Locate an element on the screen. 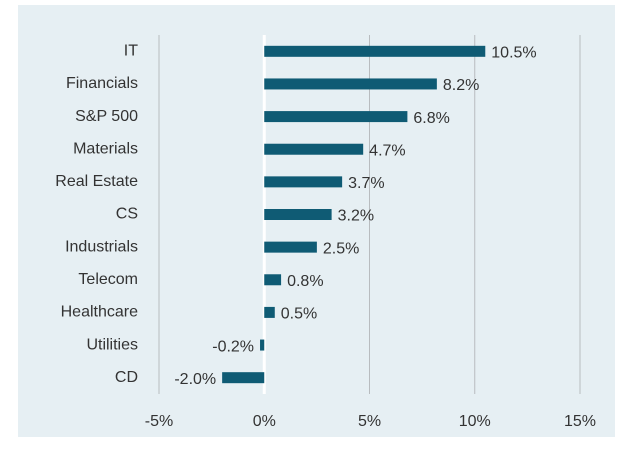 The height and width of the screenshot is (450, 633). y-tick-label: Materials is located at coordinates (105, 148).